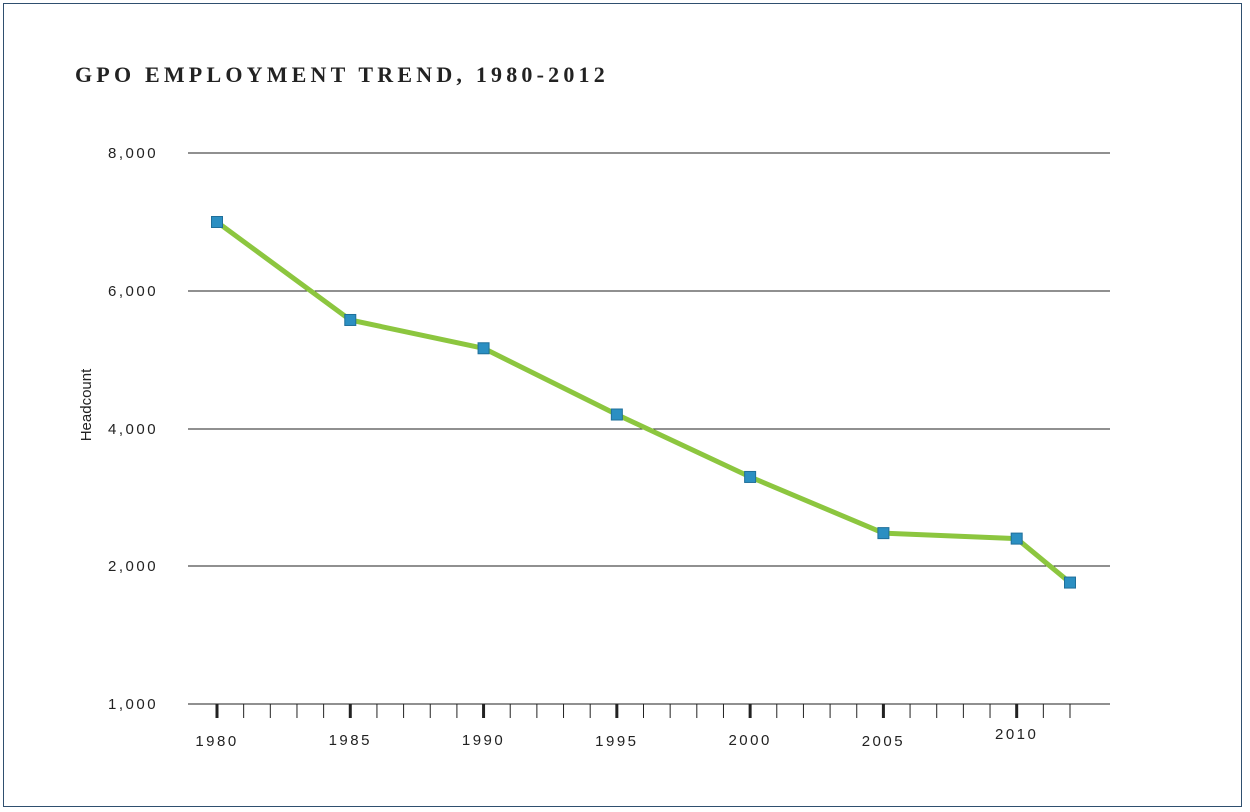 This screenshot has width=1250, height=812. I want to click on x-tick-label: 1980, so click(216, 741).